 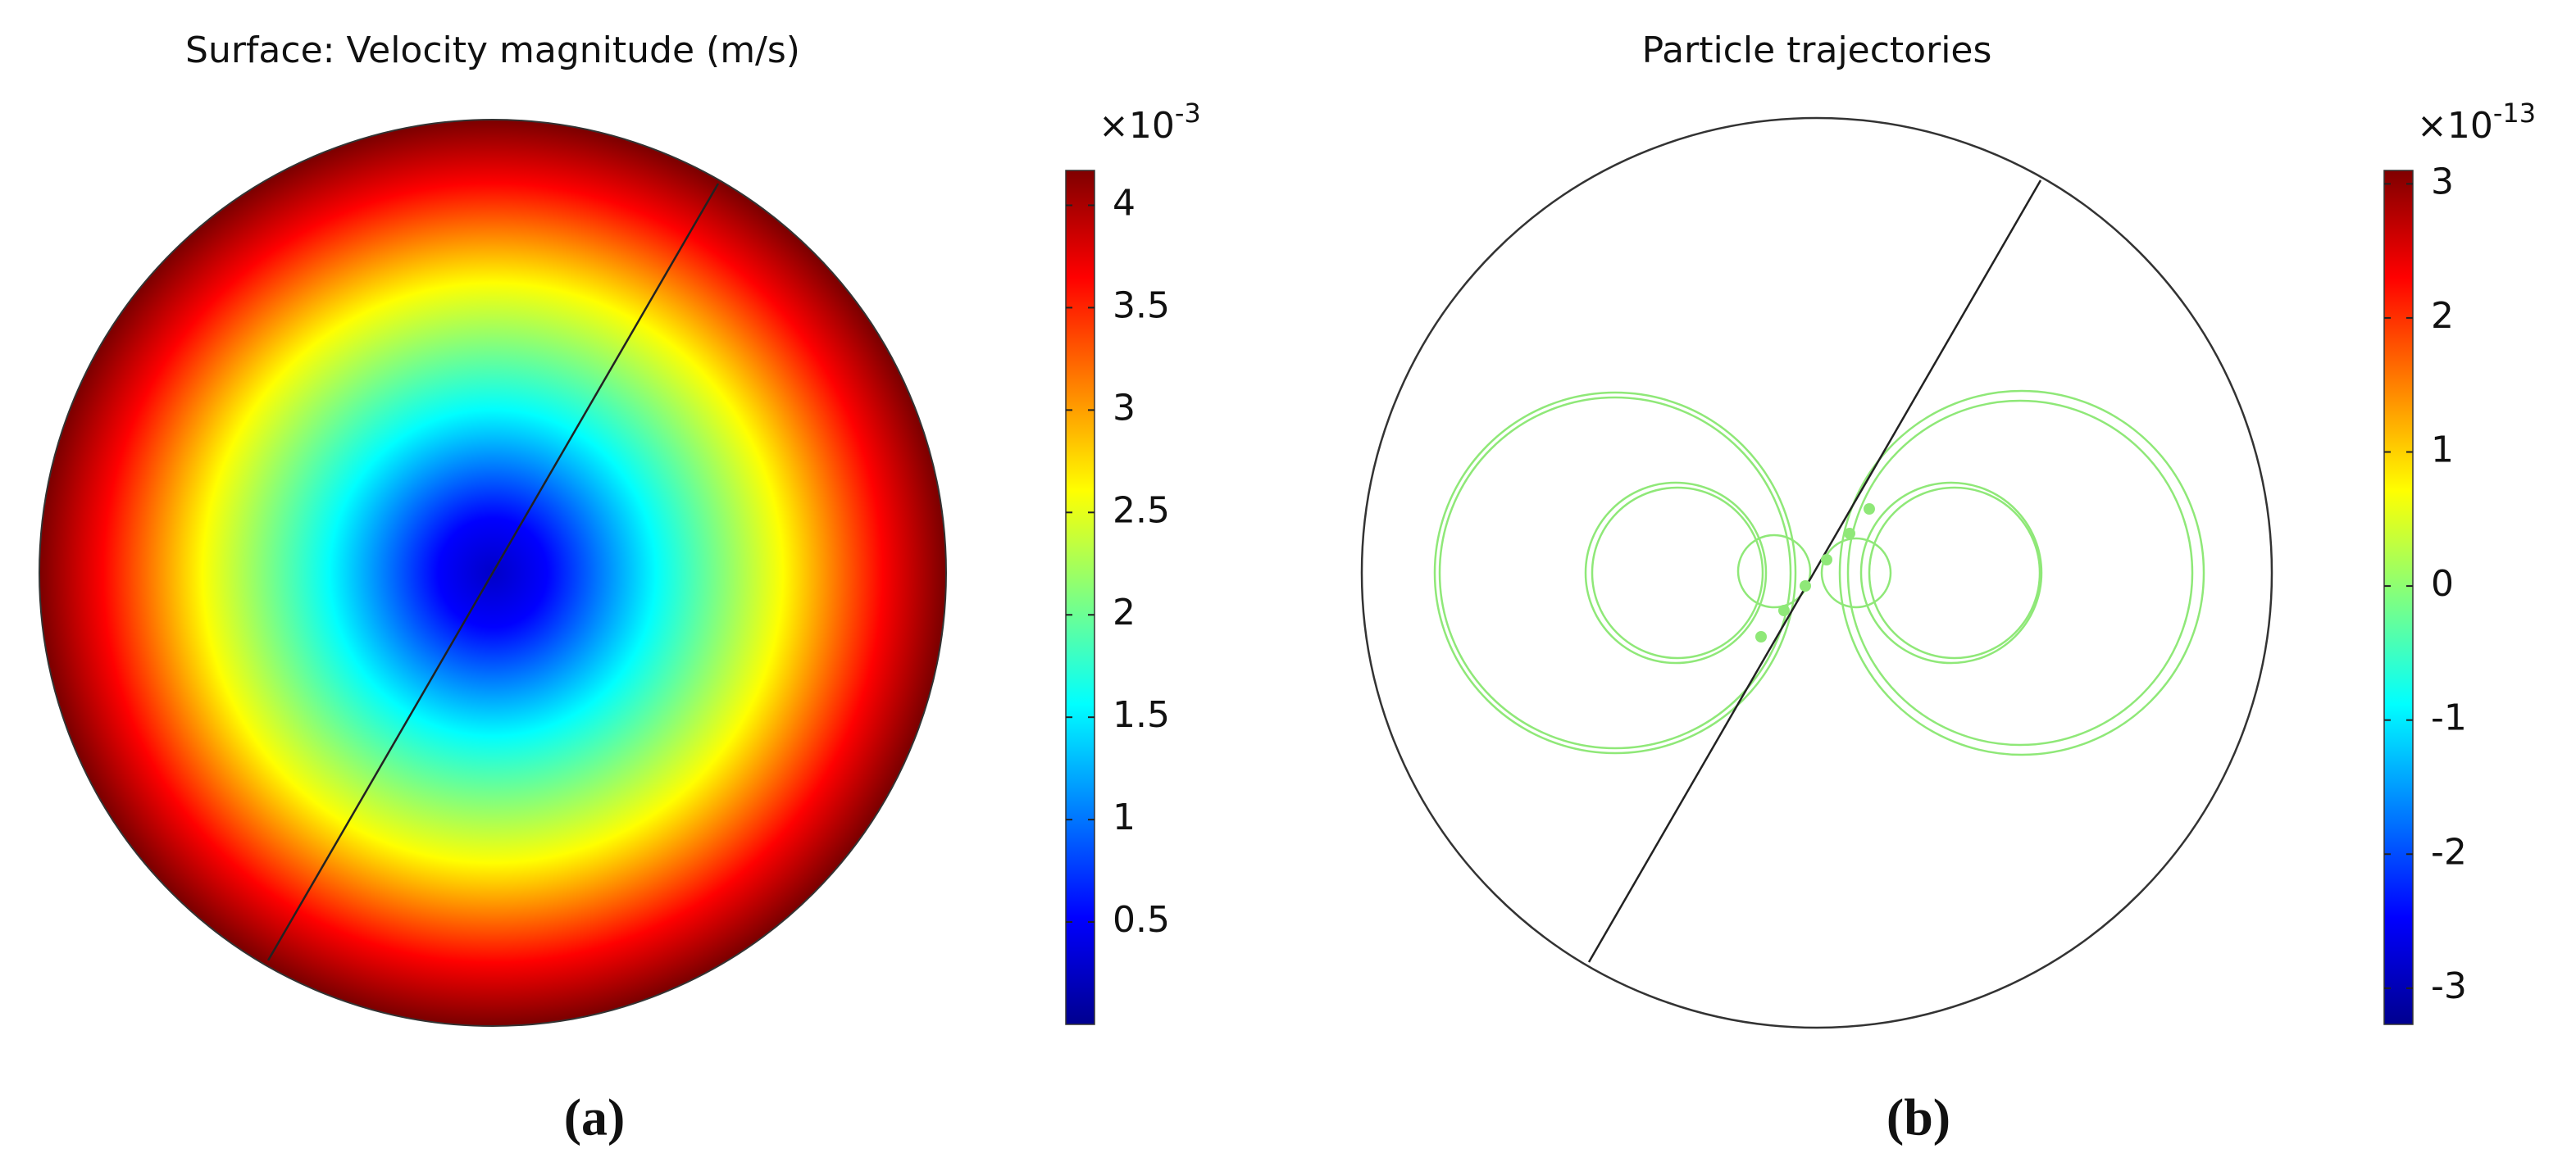 I want to click on tick-label: -1, so click(x=2449, y=718).